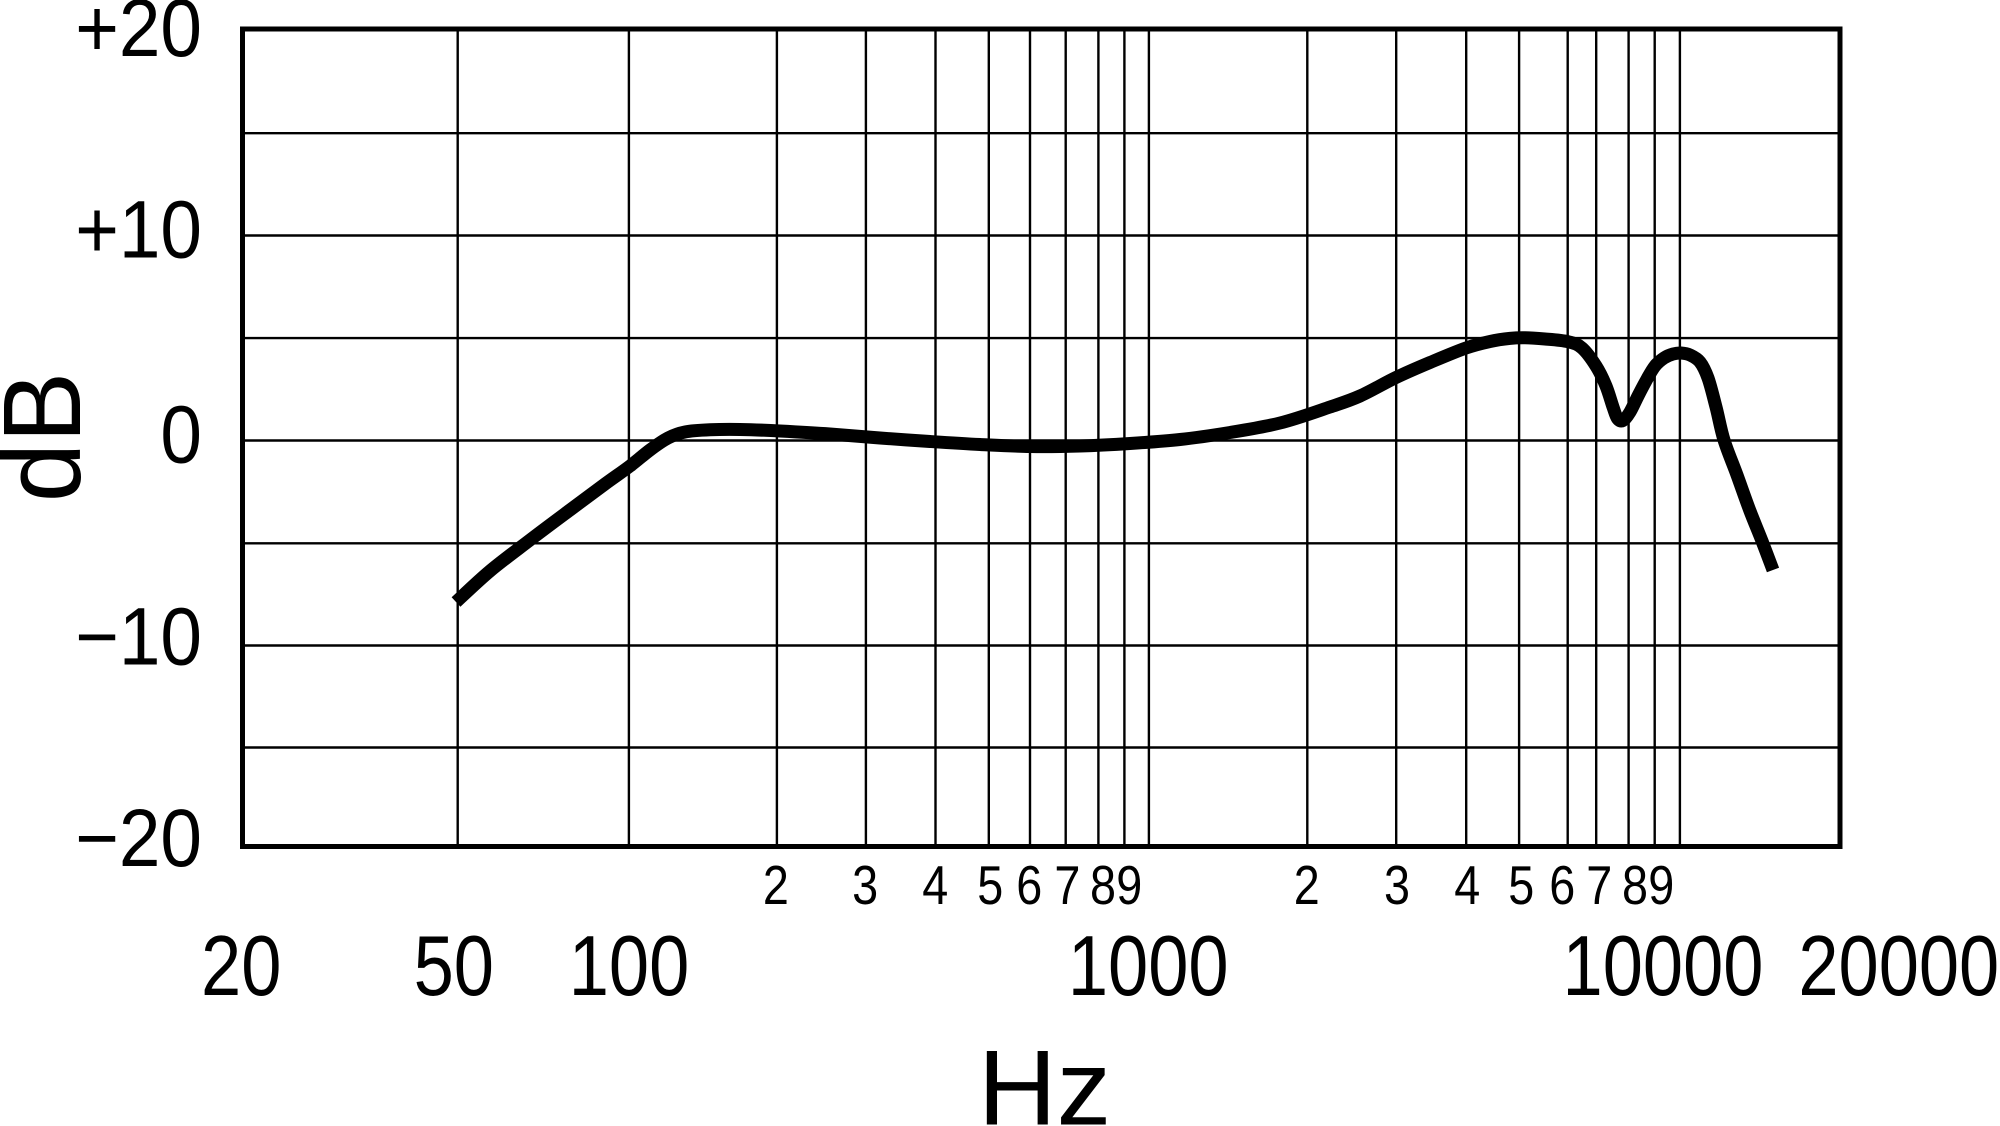 The height and width of the screenshot is (1126, 2000). Describe the element at coordinates (1663, 965) in the screenshot. I see `svg-text: 10000` at that location.